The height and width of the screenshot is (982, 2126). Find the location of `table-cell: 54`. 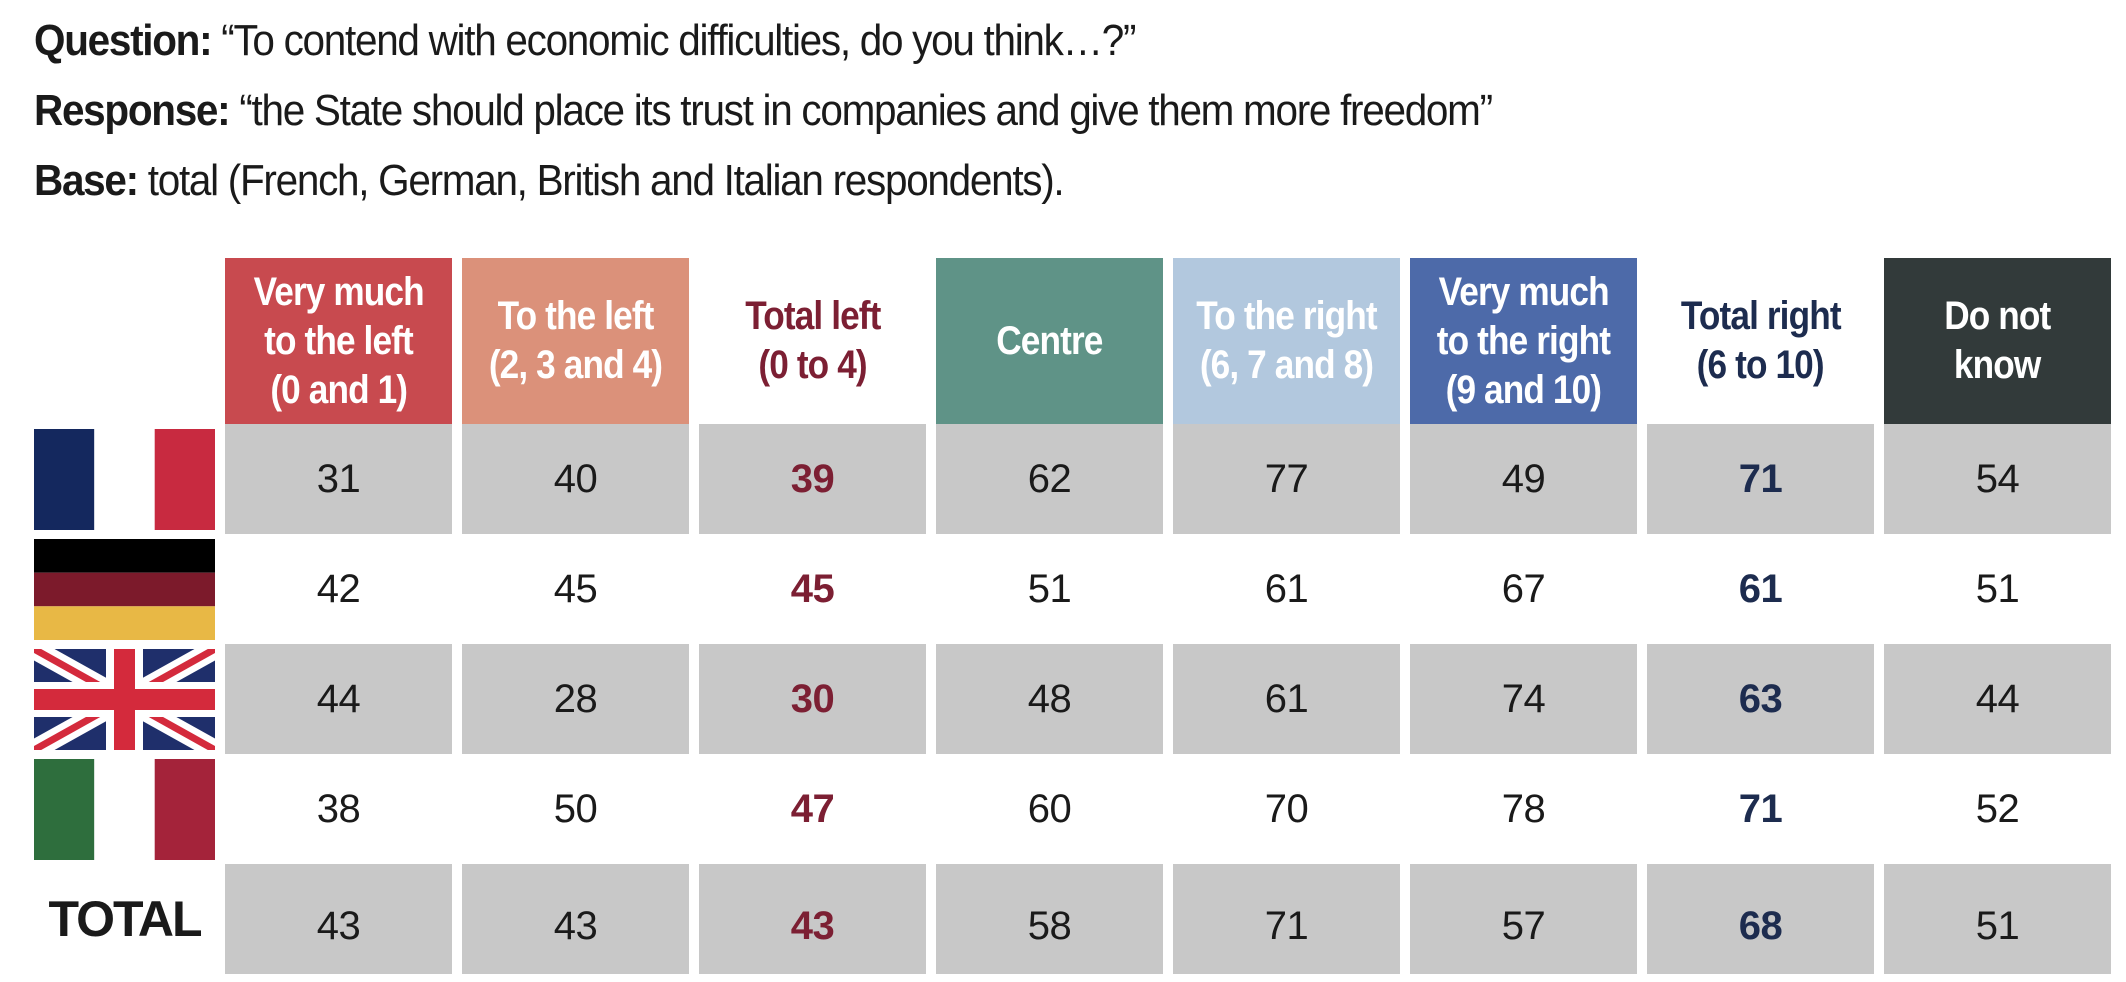

table-cell: 54 is located at coordinates (1997, 479).